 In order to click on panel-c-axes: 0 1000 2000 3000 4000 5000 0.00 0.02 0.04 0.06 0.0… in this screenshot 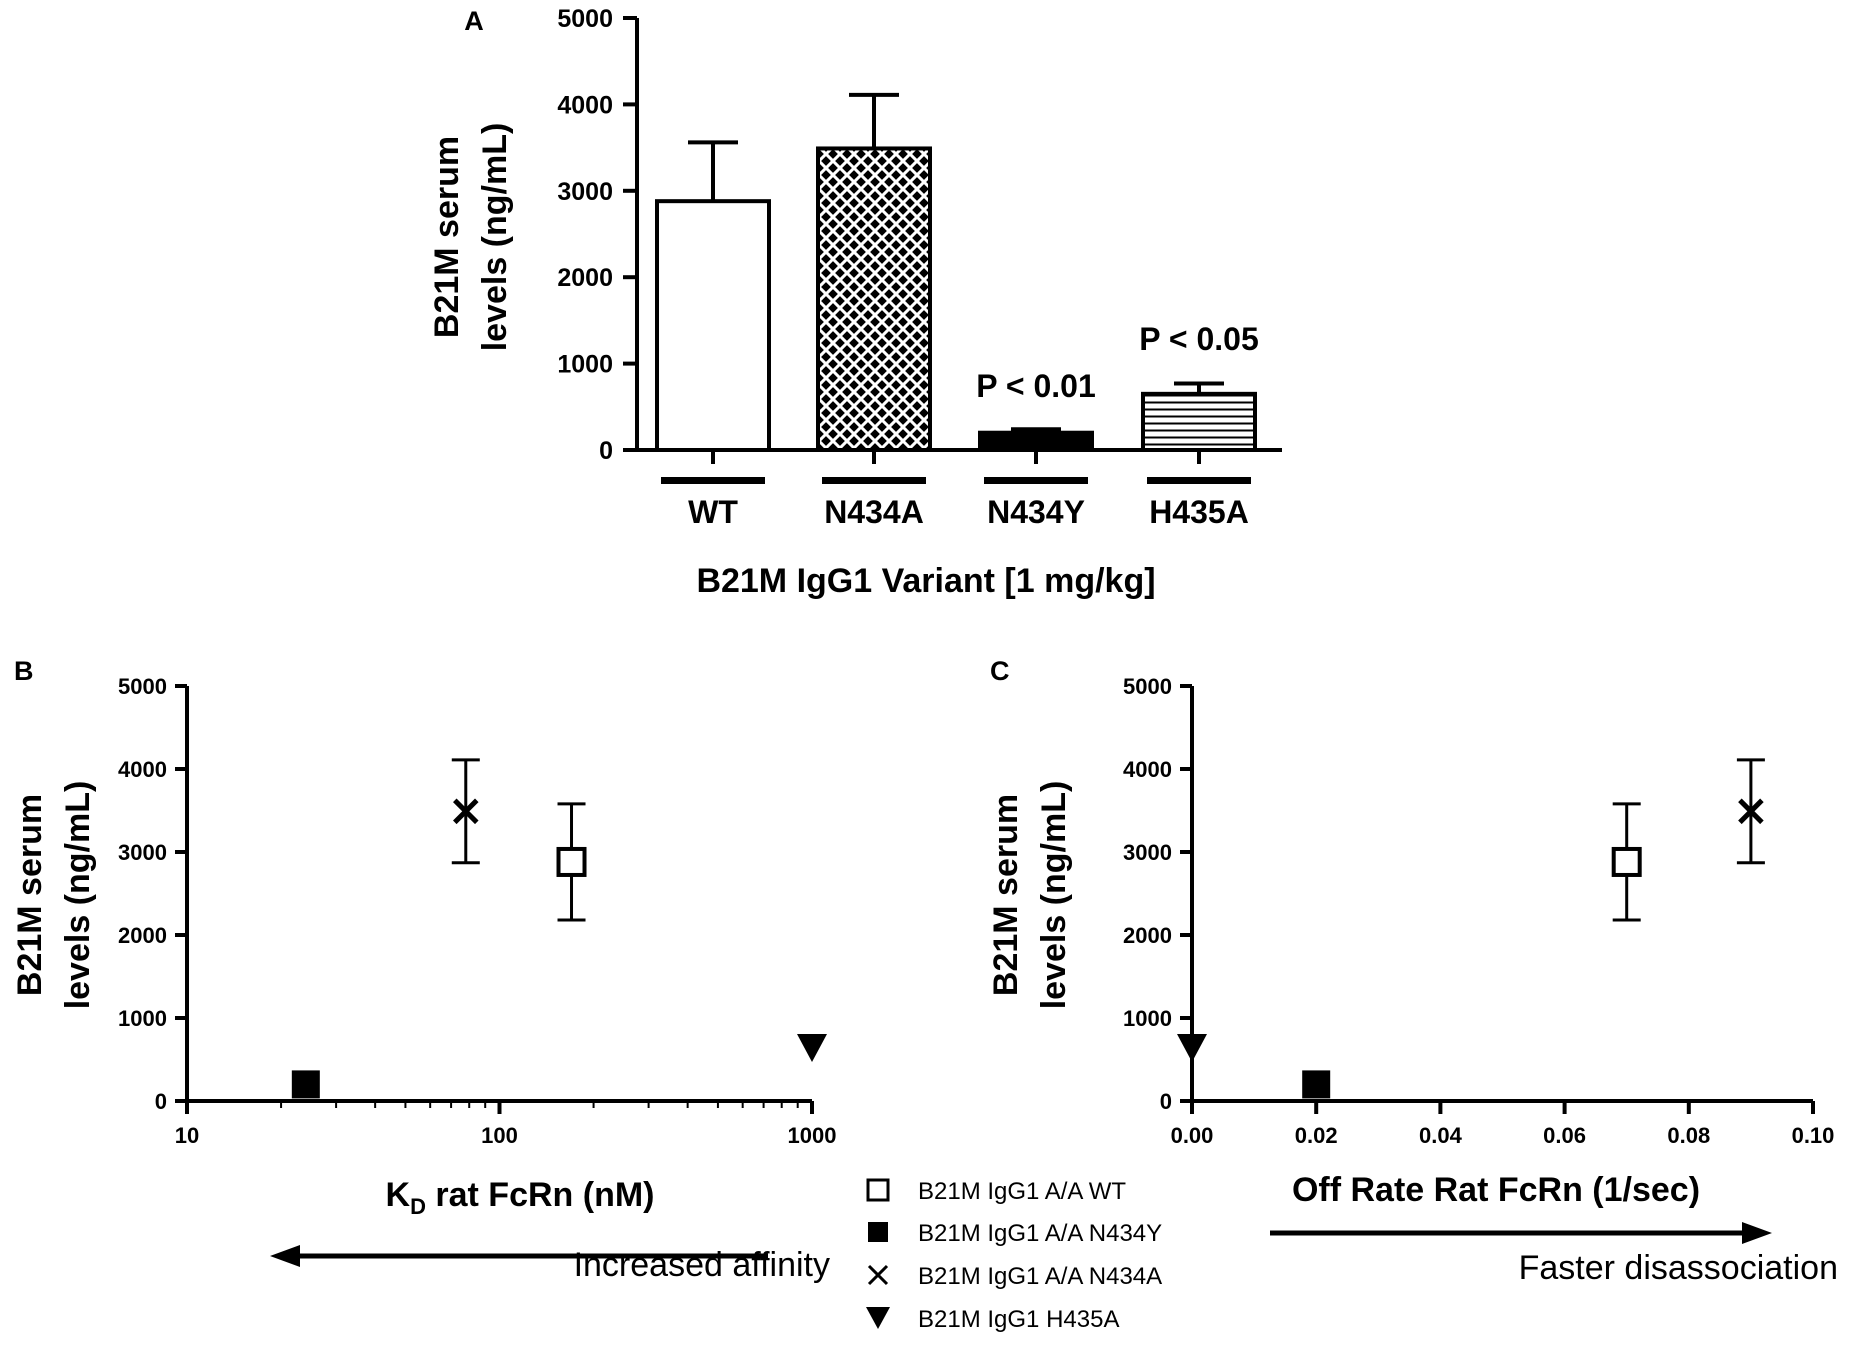, I will do `click(1478, 911)`.